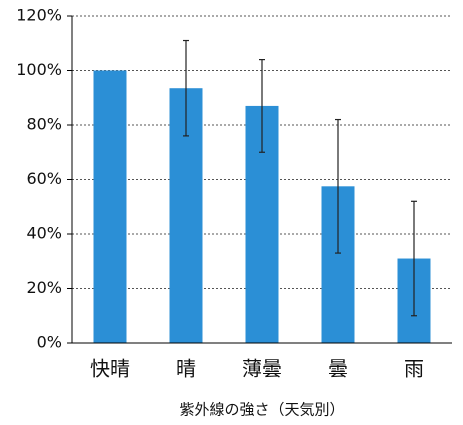  What do you see at coordinates (338, 369) in the screenshot?
I see `x-tick-label: 曇` at bounding box center [338, 369].